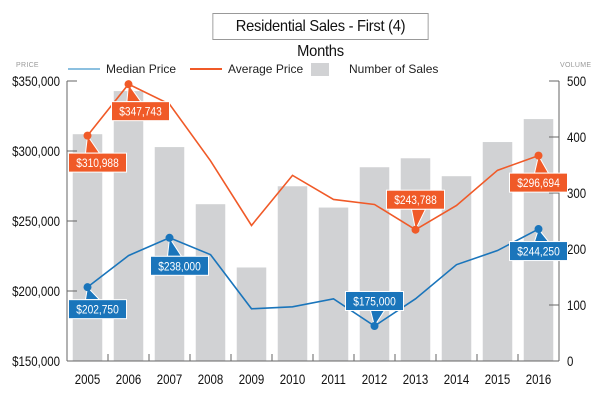 The height and width of the screenshot is (400, 600). What do you see at coordinates (128, 226) in the screenshot?
I see `bar-2006` at bounding box center [128, 226].